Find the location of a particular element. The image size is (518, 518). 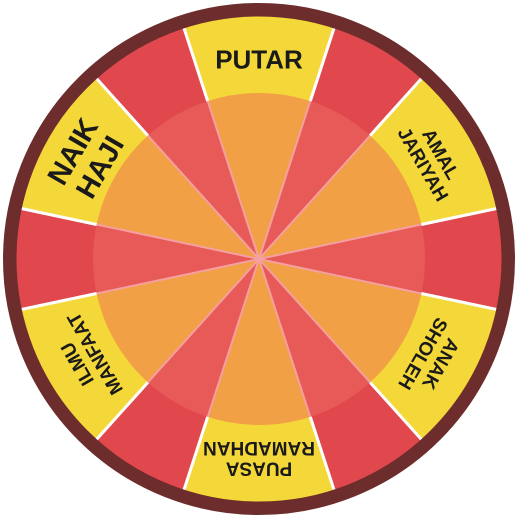

segment-label-line: RAMADHAN is located at coordinates (259, 447).